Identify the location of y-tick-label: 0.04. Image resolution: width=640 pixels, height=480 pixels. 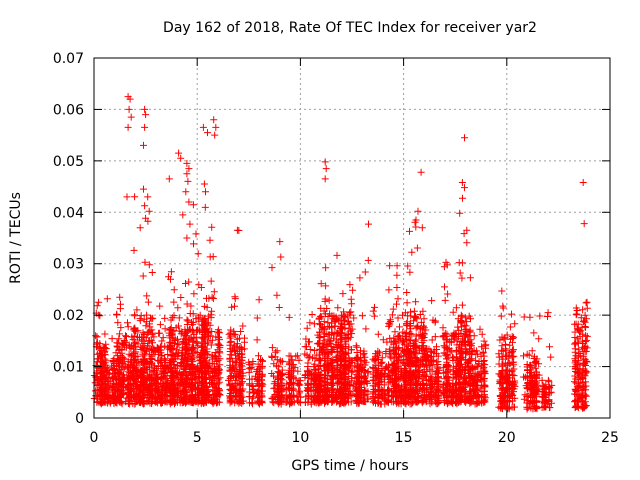
(68, 213).